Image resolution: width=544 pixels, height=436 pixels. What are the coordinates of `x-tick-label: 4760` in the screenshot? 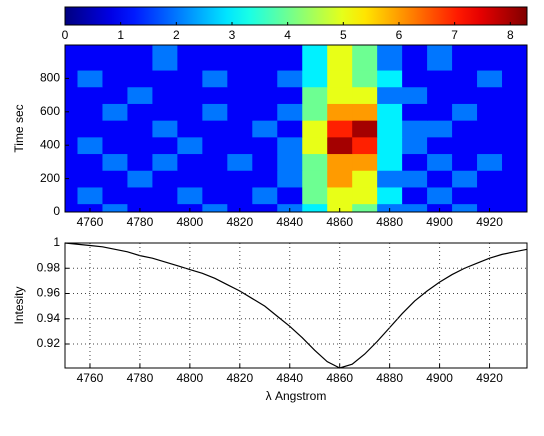 It's located at (90, 378).